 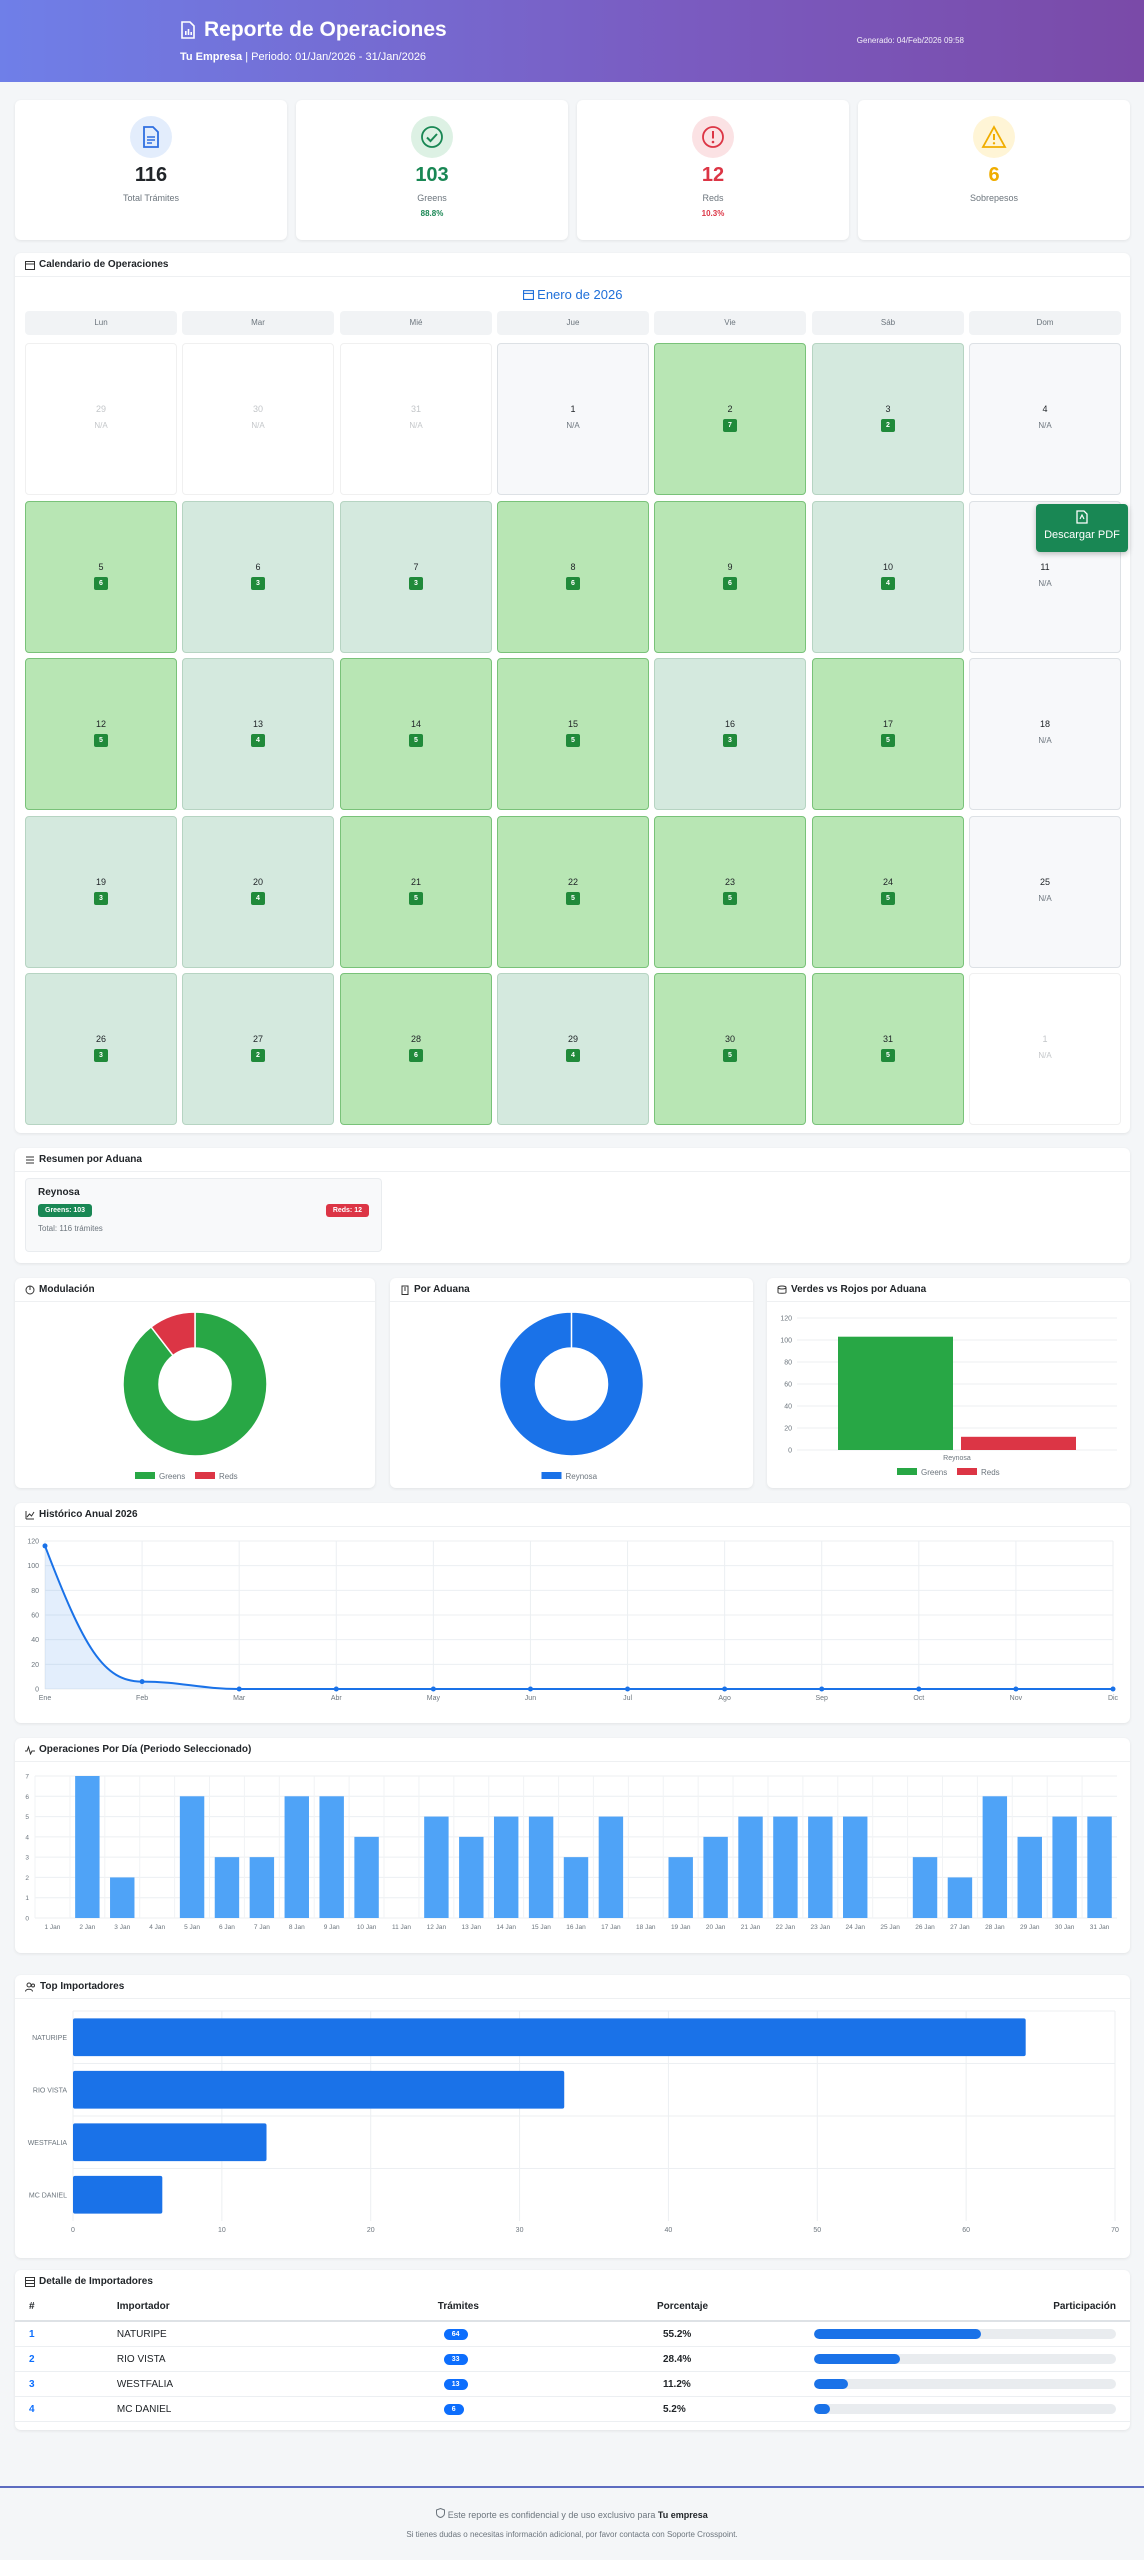 What do you see at coordinates (572, 724) in the screenshot?
I see `day-number: 15` at bounding box center [572, 724].